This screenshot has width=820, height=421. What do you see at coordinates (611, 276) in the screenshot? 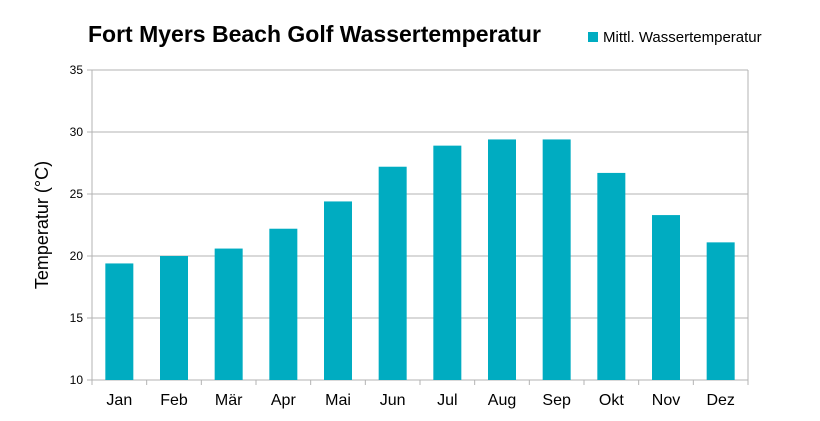
I see `bar-Okt` at bounding box center [611, 276].